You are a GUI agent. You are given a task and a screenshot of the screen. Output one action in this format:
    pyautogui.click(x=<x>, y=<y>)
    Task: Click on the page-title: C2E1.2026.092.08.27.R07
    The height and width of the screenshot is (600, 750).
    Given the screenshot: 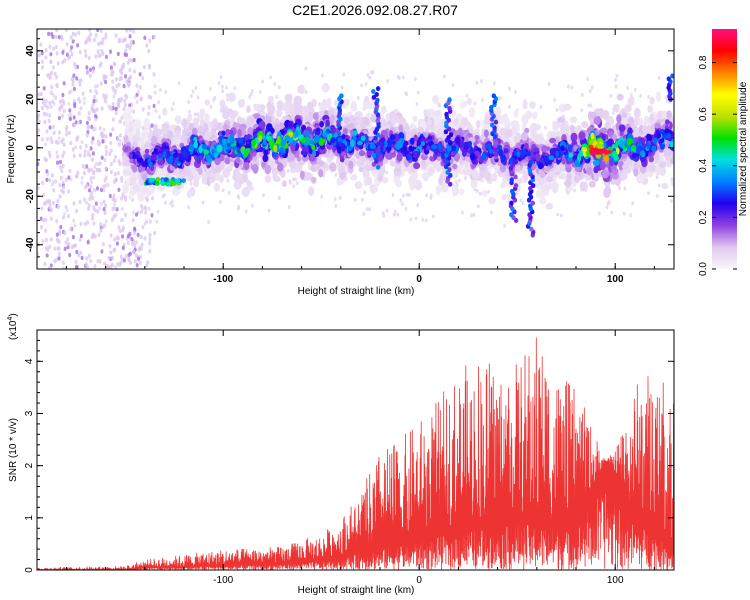 What is the action you would take?
    pyautogui.click(x=375, y=10)
    